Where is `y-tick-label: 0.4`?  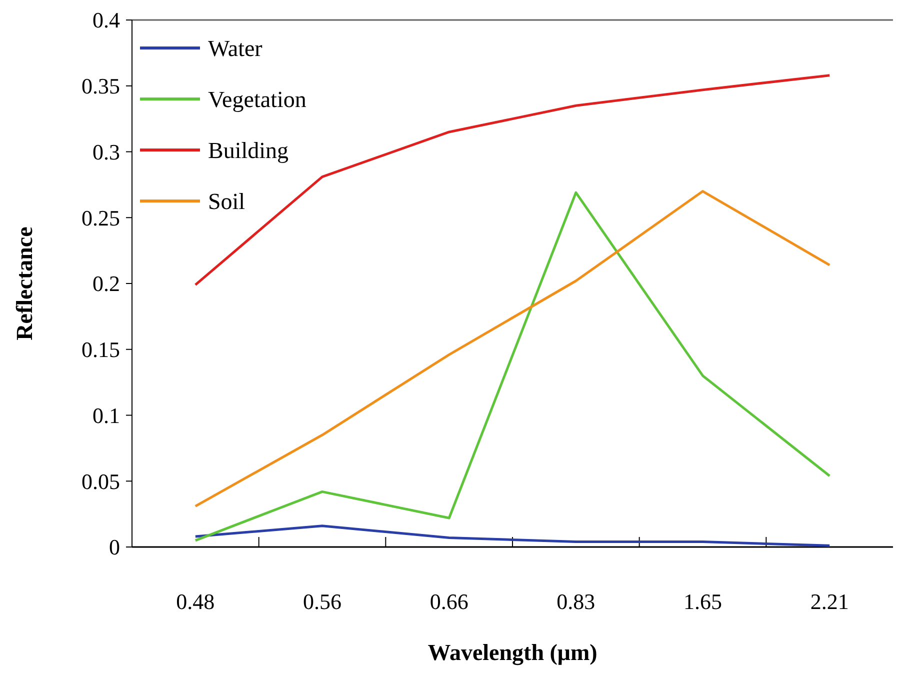 y-tick-label: 0.4 is located at coordinates (106, 20).